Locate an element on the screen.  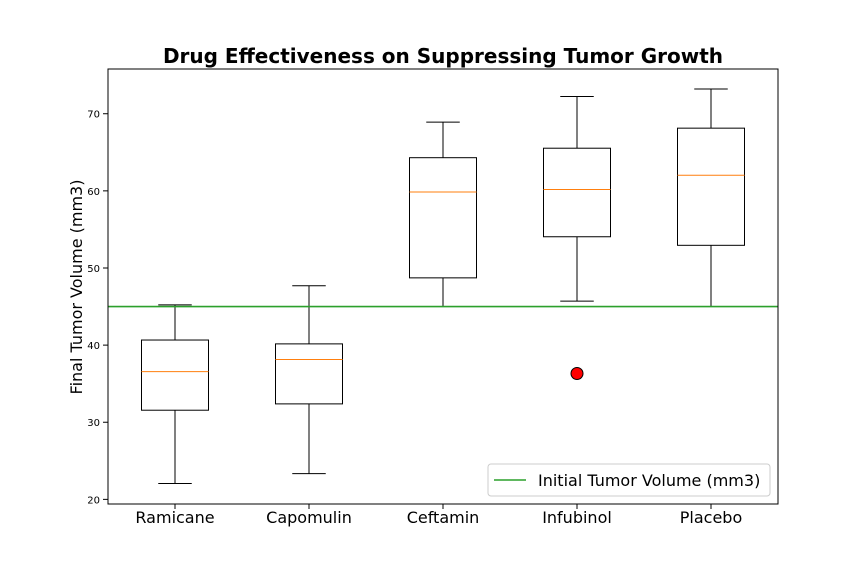
x-tick-label: Capomulin is located at coordinates (309, 517).